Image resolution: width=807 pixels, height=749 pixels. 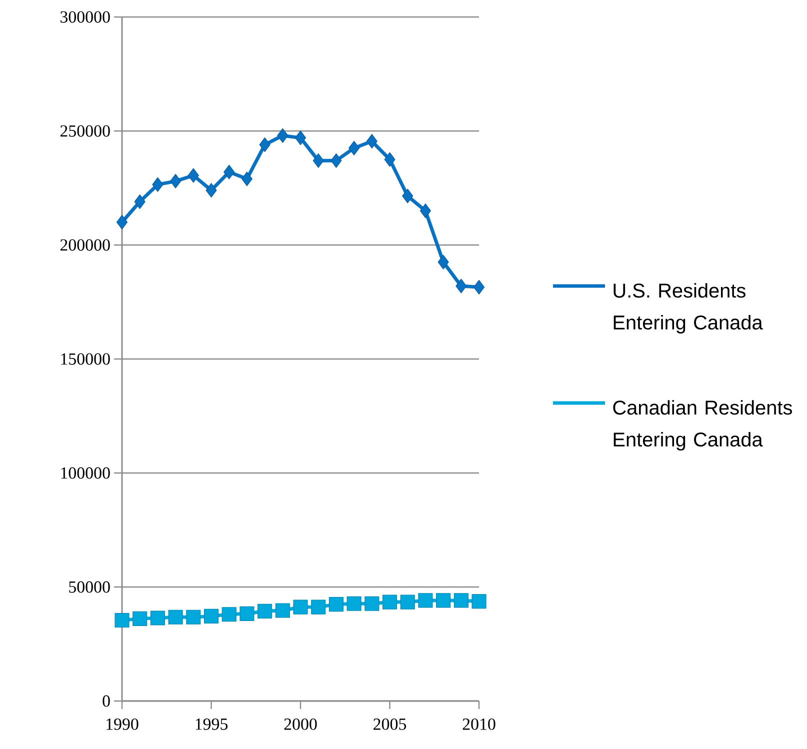 I want to click on y-tick-label: 250000, so click(x=85, y=131).